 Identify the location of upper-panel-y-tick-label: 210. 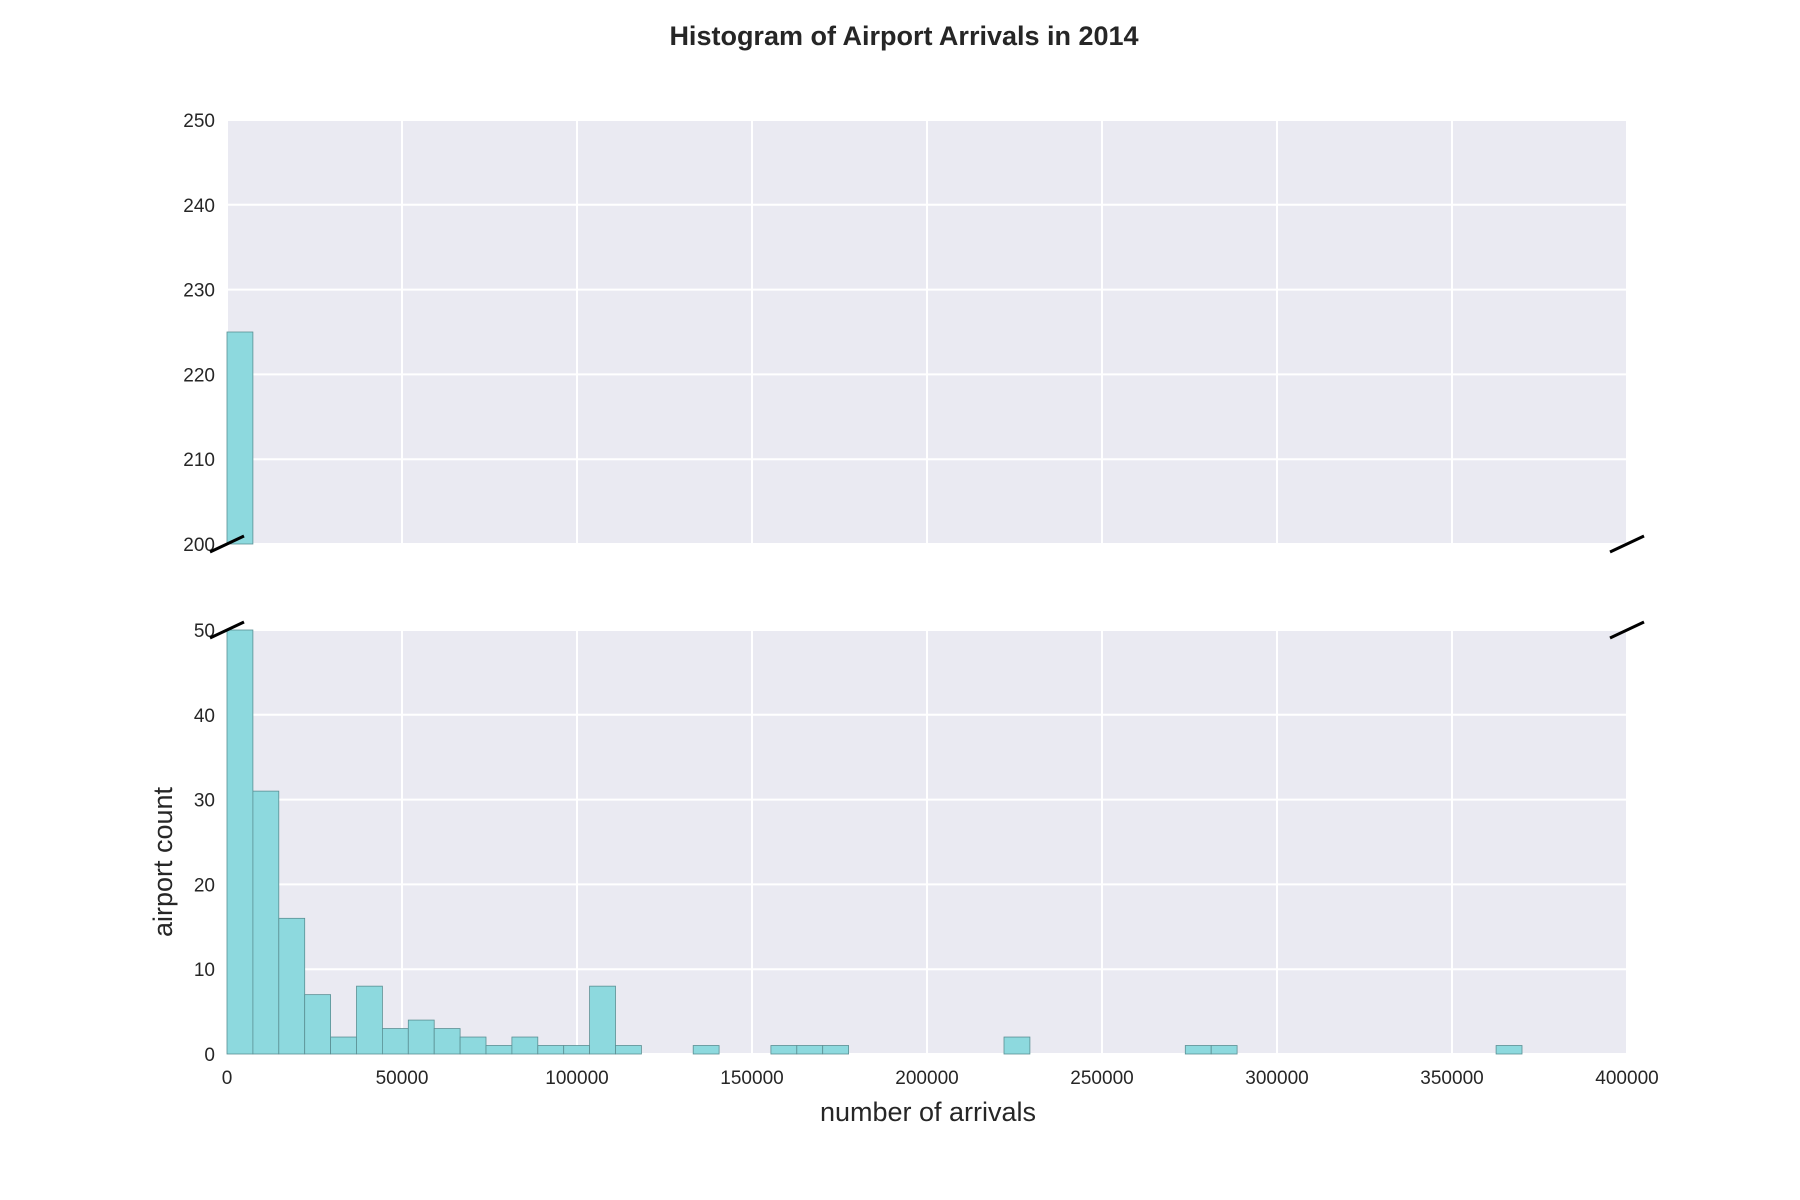
(199, 460).